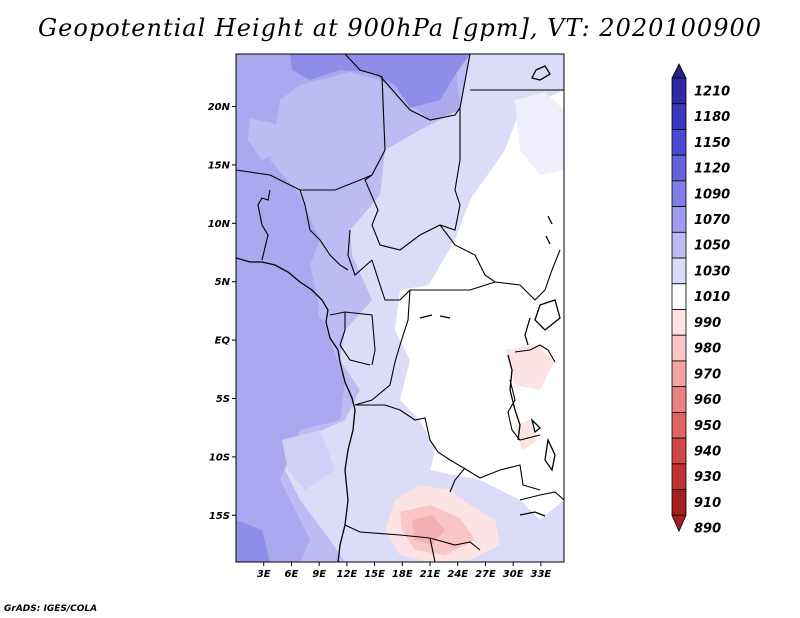 This screenshot has height=618, width=800. What do you see at coordinates (712, 117) in the screenshot?
I see `colorbar-label: 1180` at bounding box center [712, 117].